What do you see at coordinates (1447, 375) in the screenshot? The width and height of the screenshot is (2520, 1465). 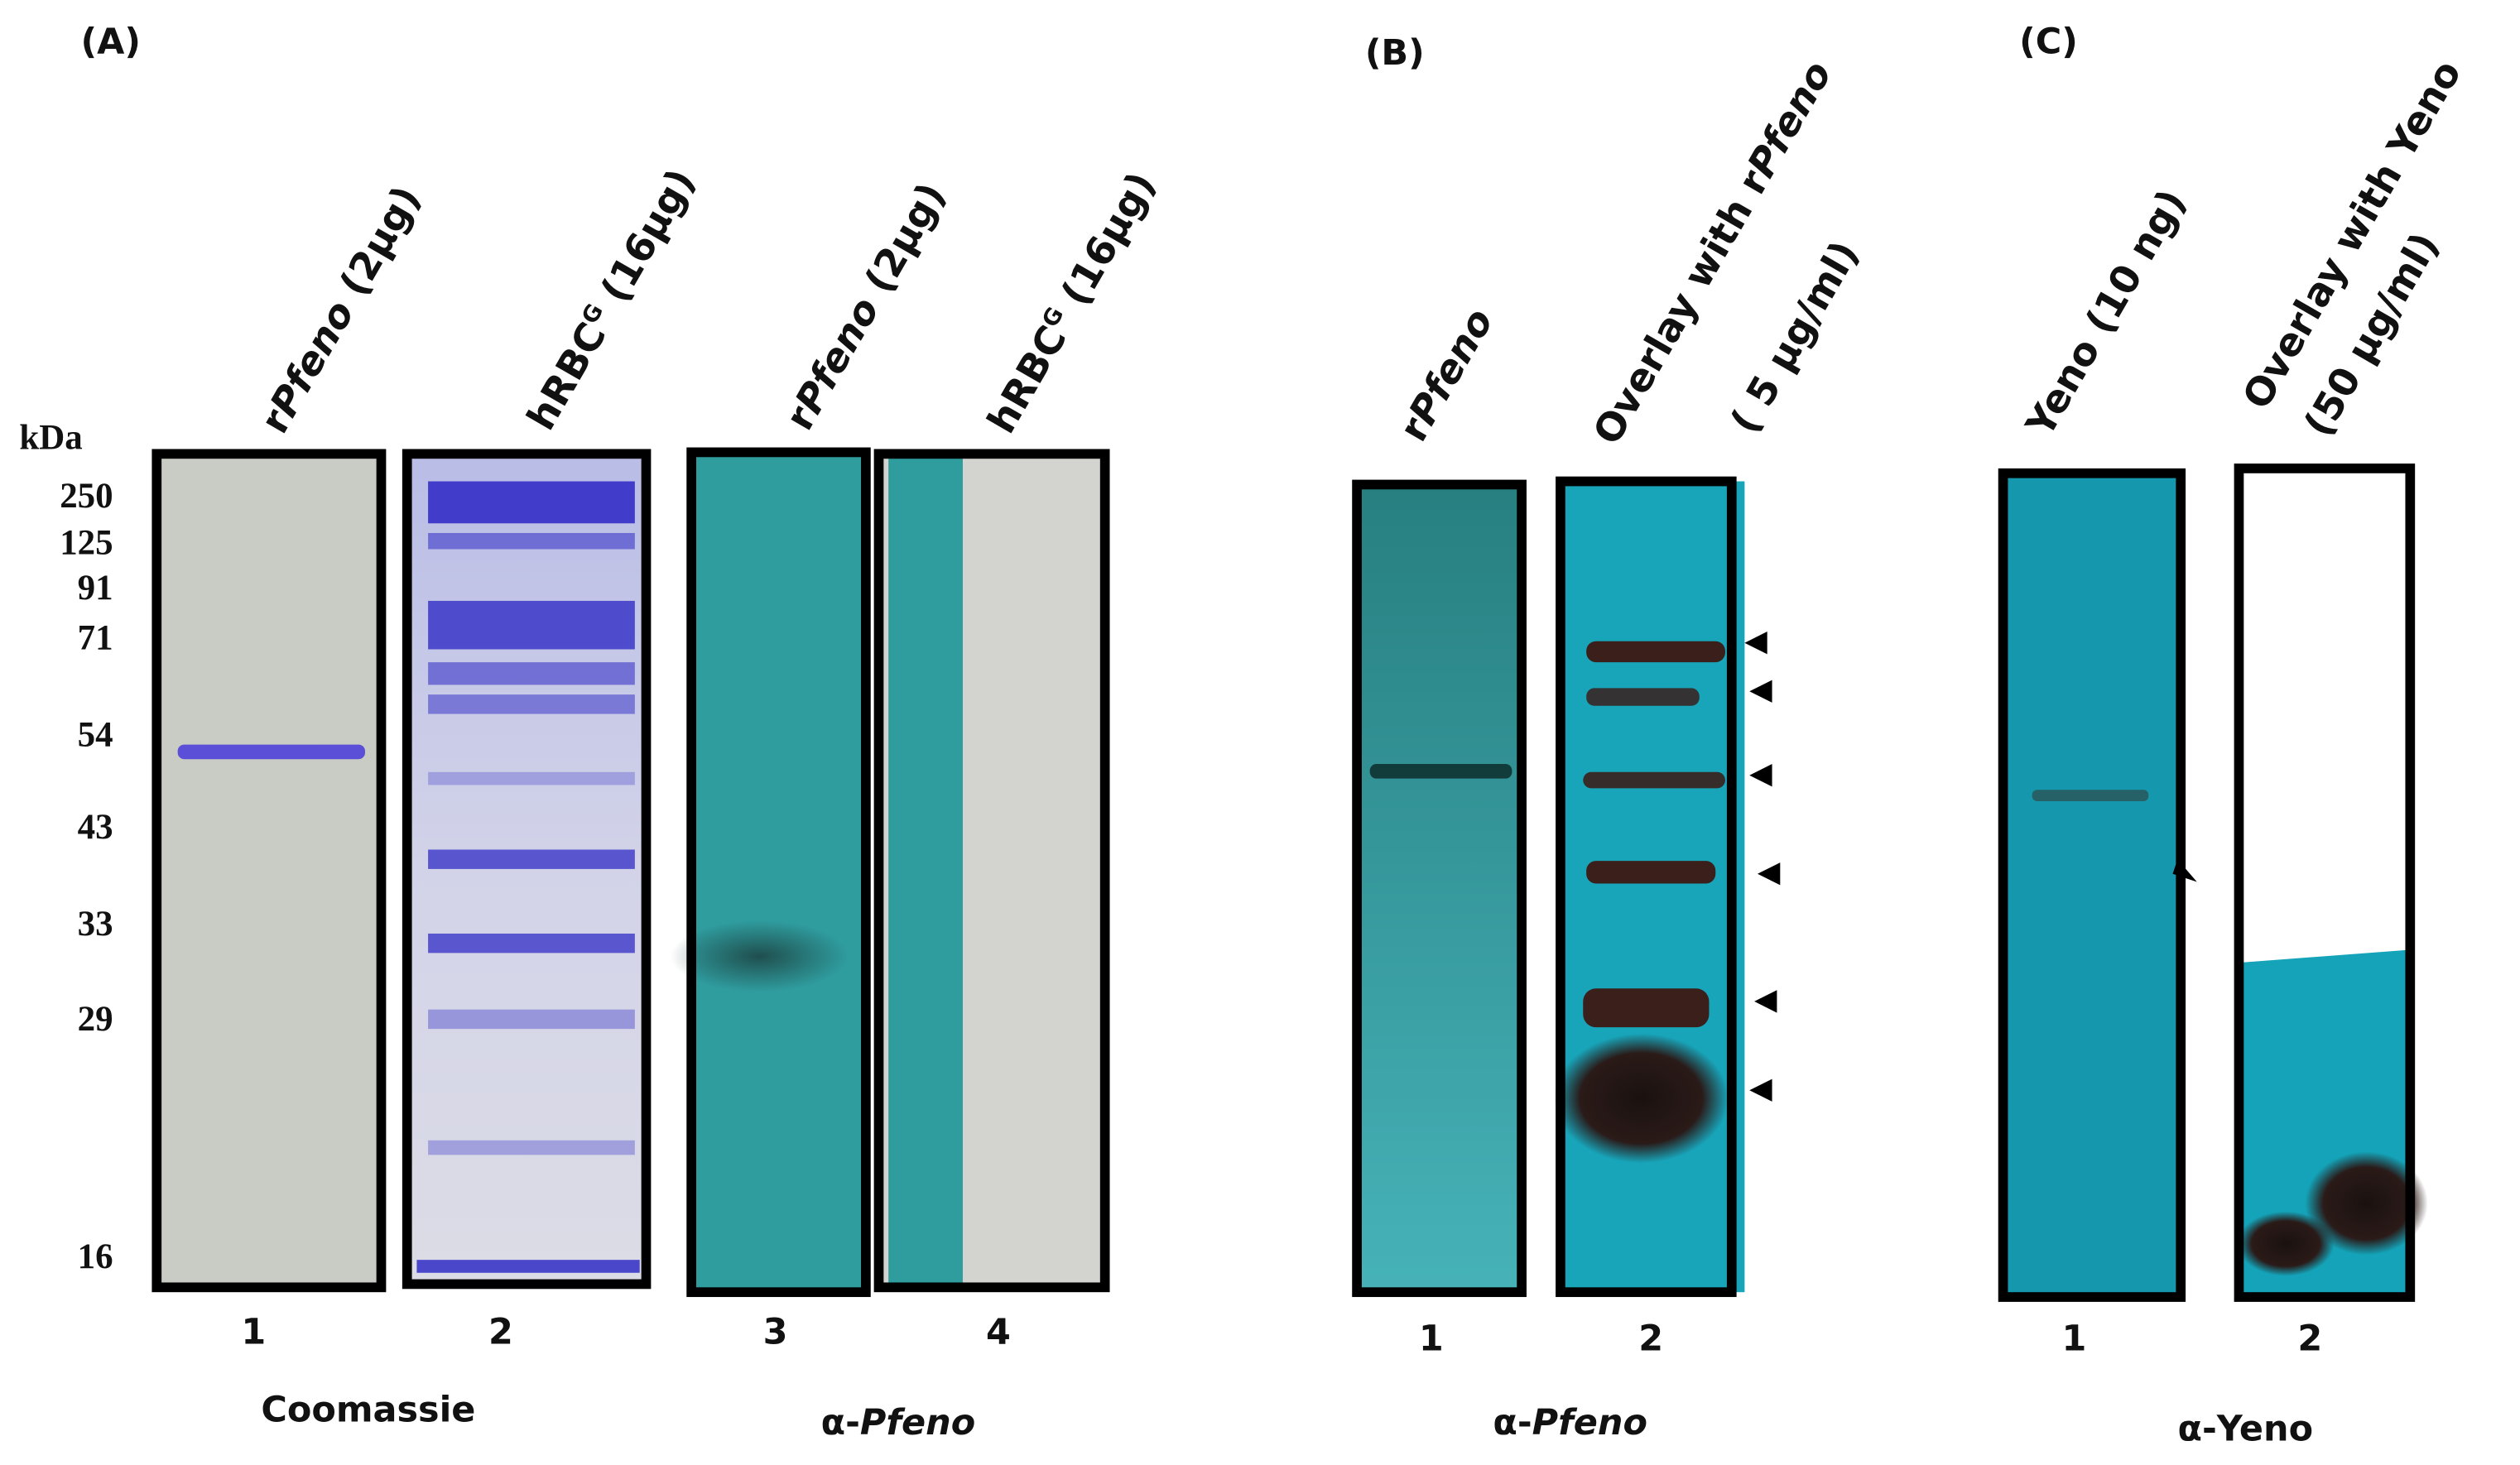 I see `lane-label: rPfeno` at bounding box center [1447, 375].